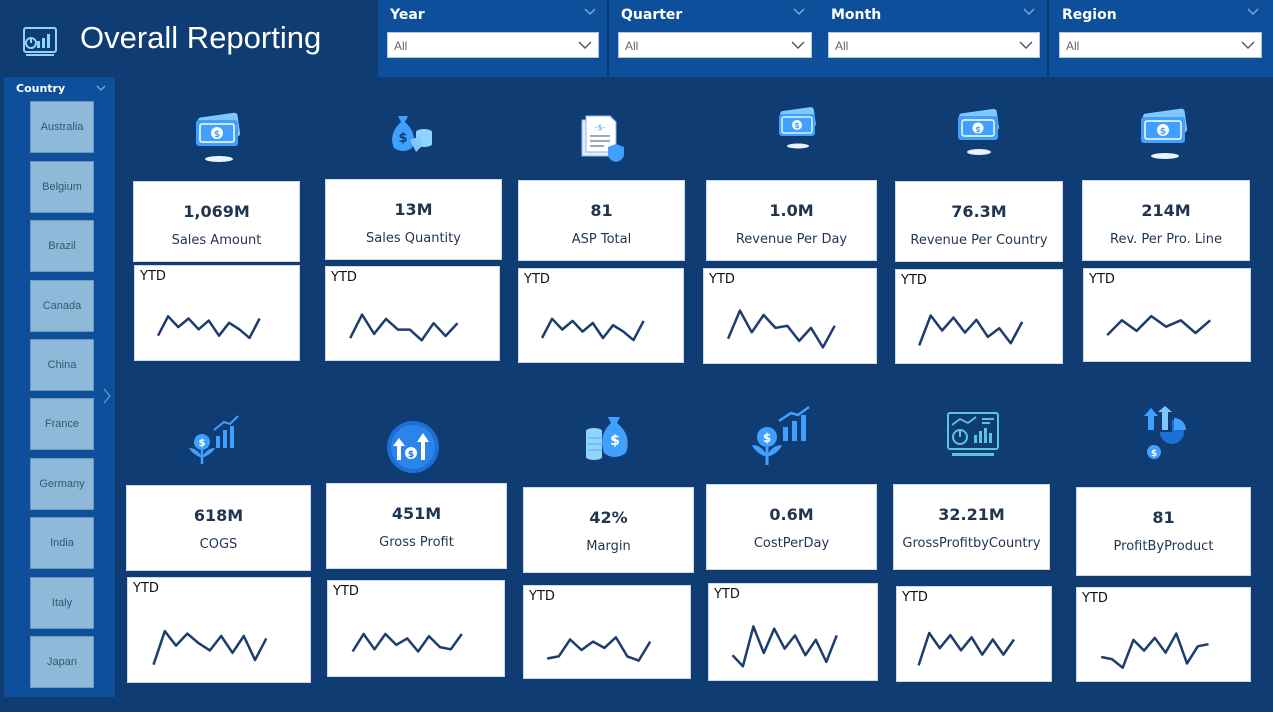 The image size is (1273, 712). Describe the element at coordinates (62, 662) in the screenshot. I see `country-button-japan: Japan` at that location.